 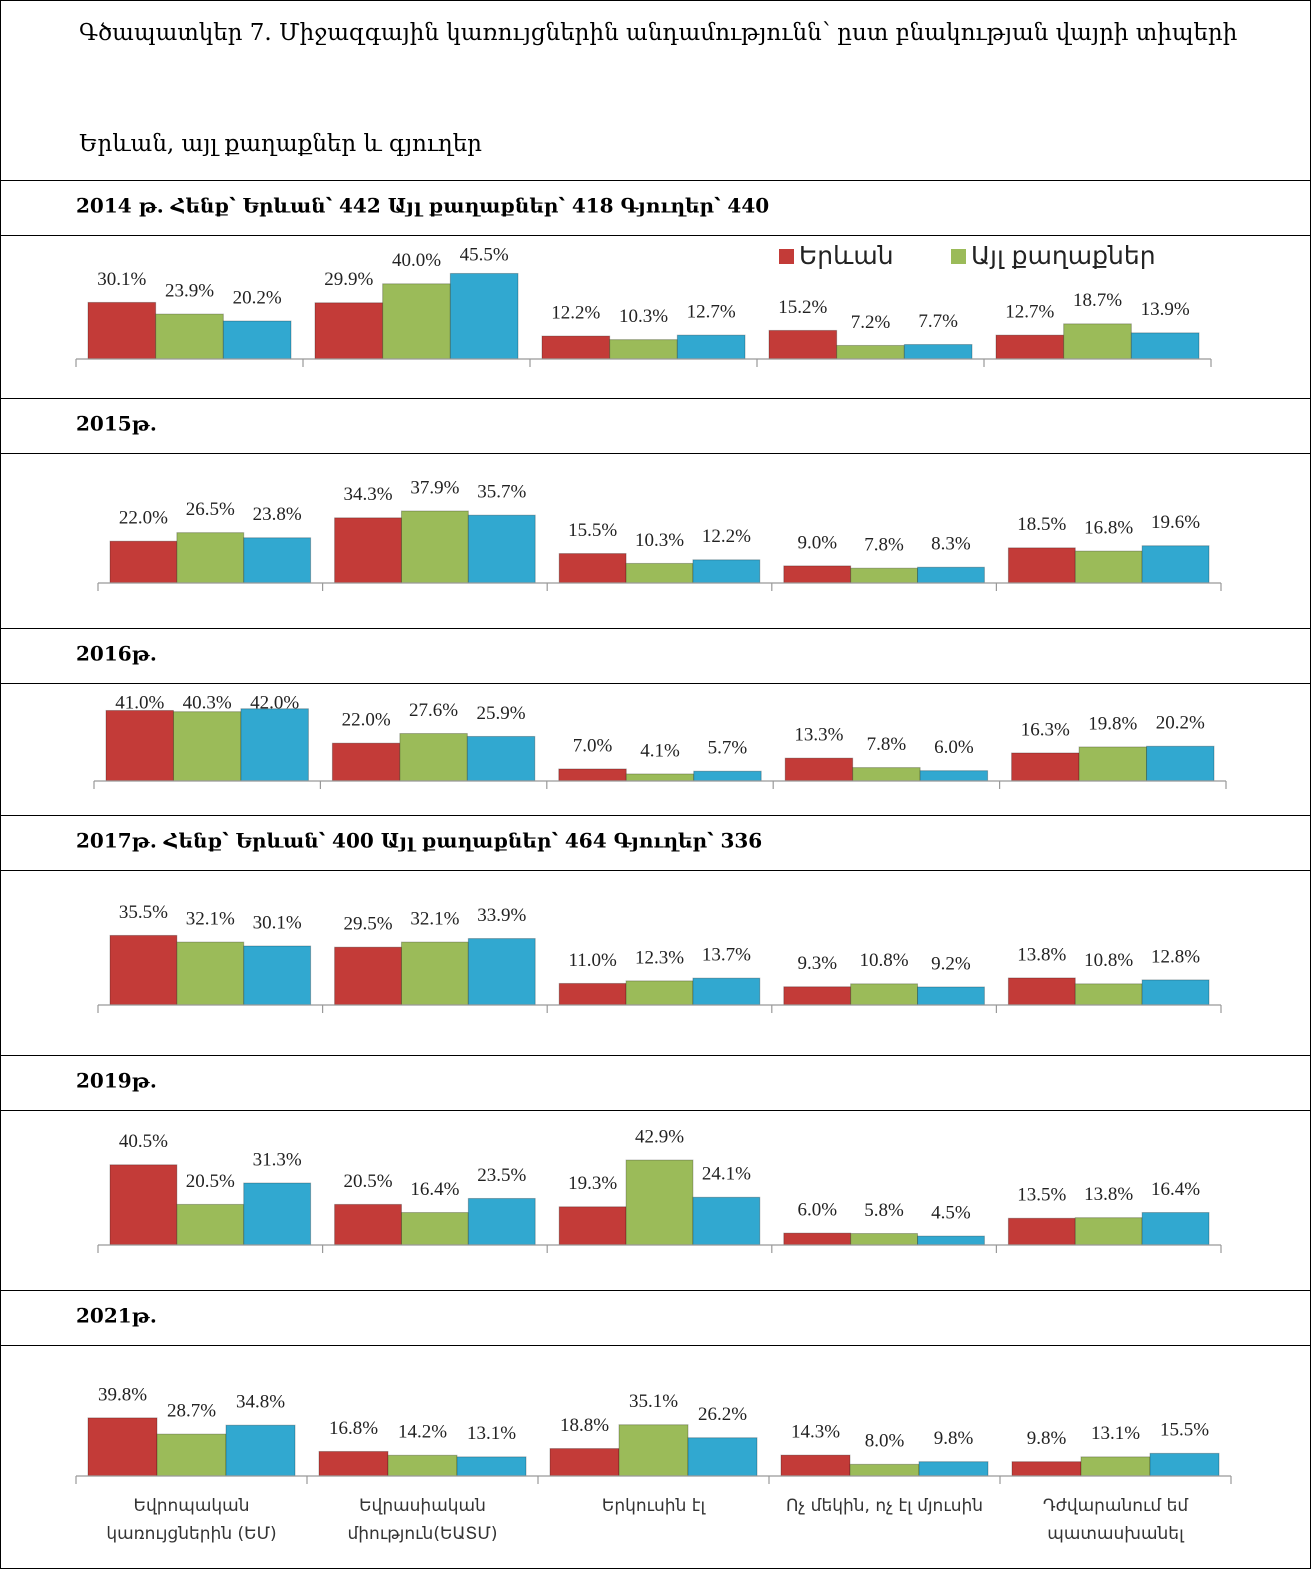 I want to click on value-label: 35.5%, so click(x=143, y=912).